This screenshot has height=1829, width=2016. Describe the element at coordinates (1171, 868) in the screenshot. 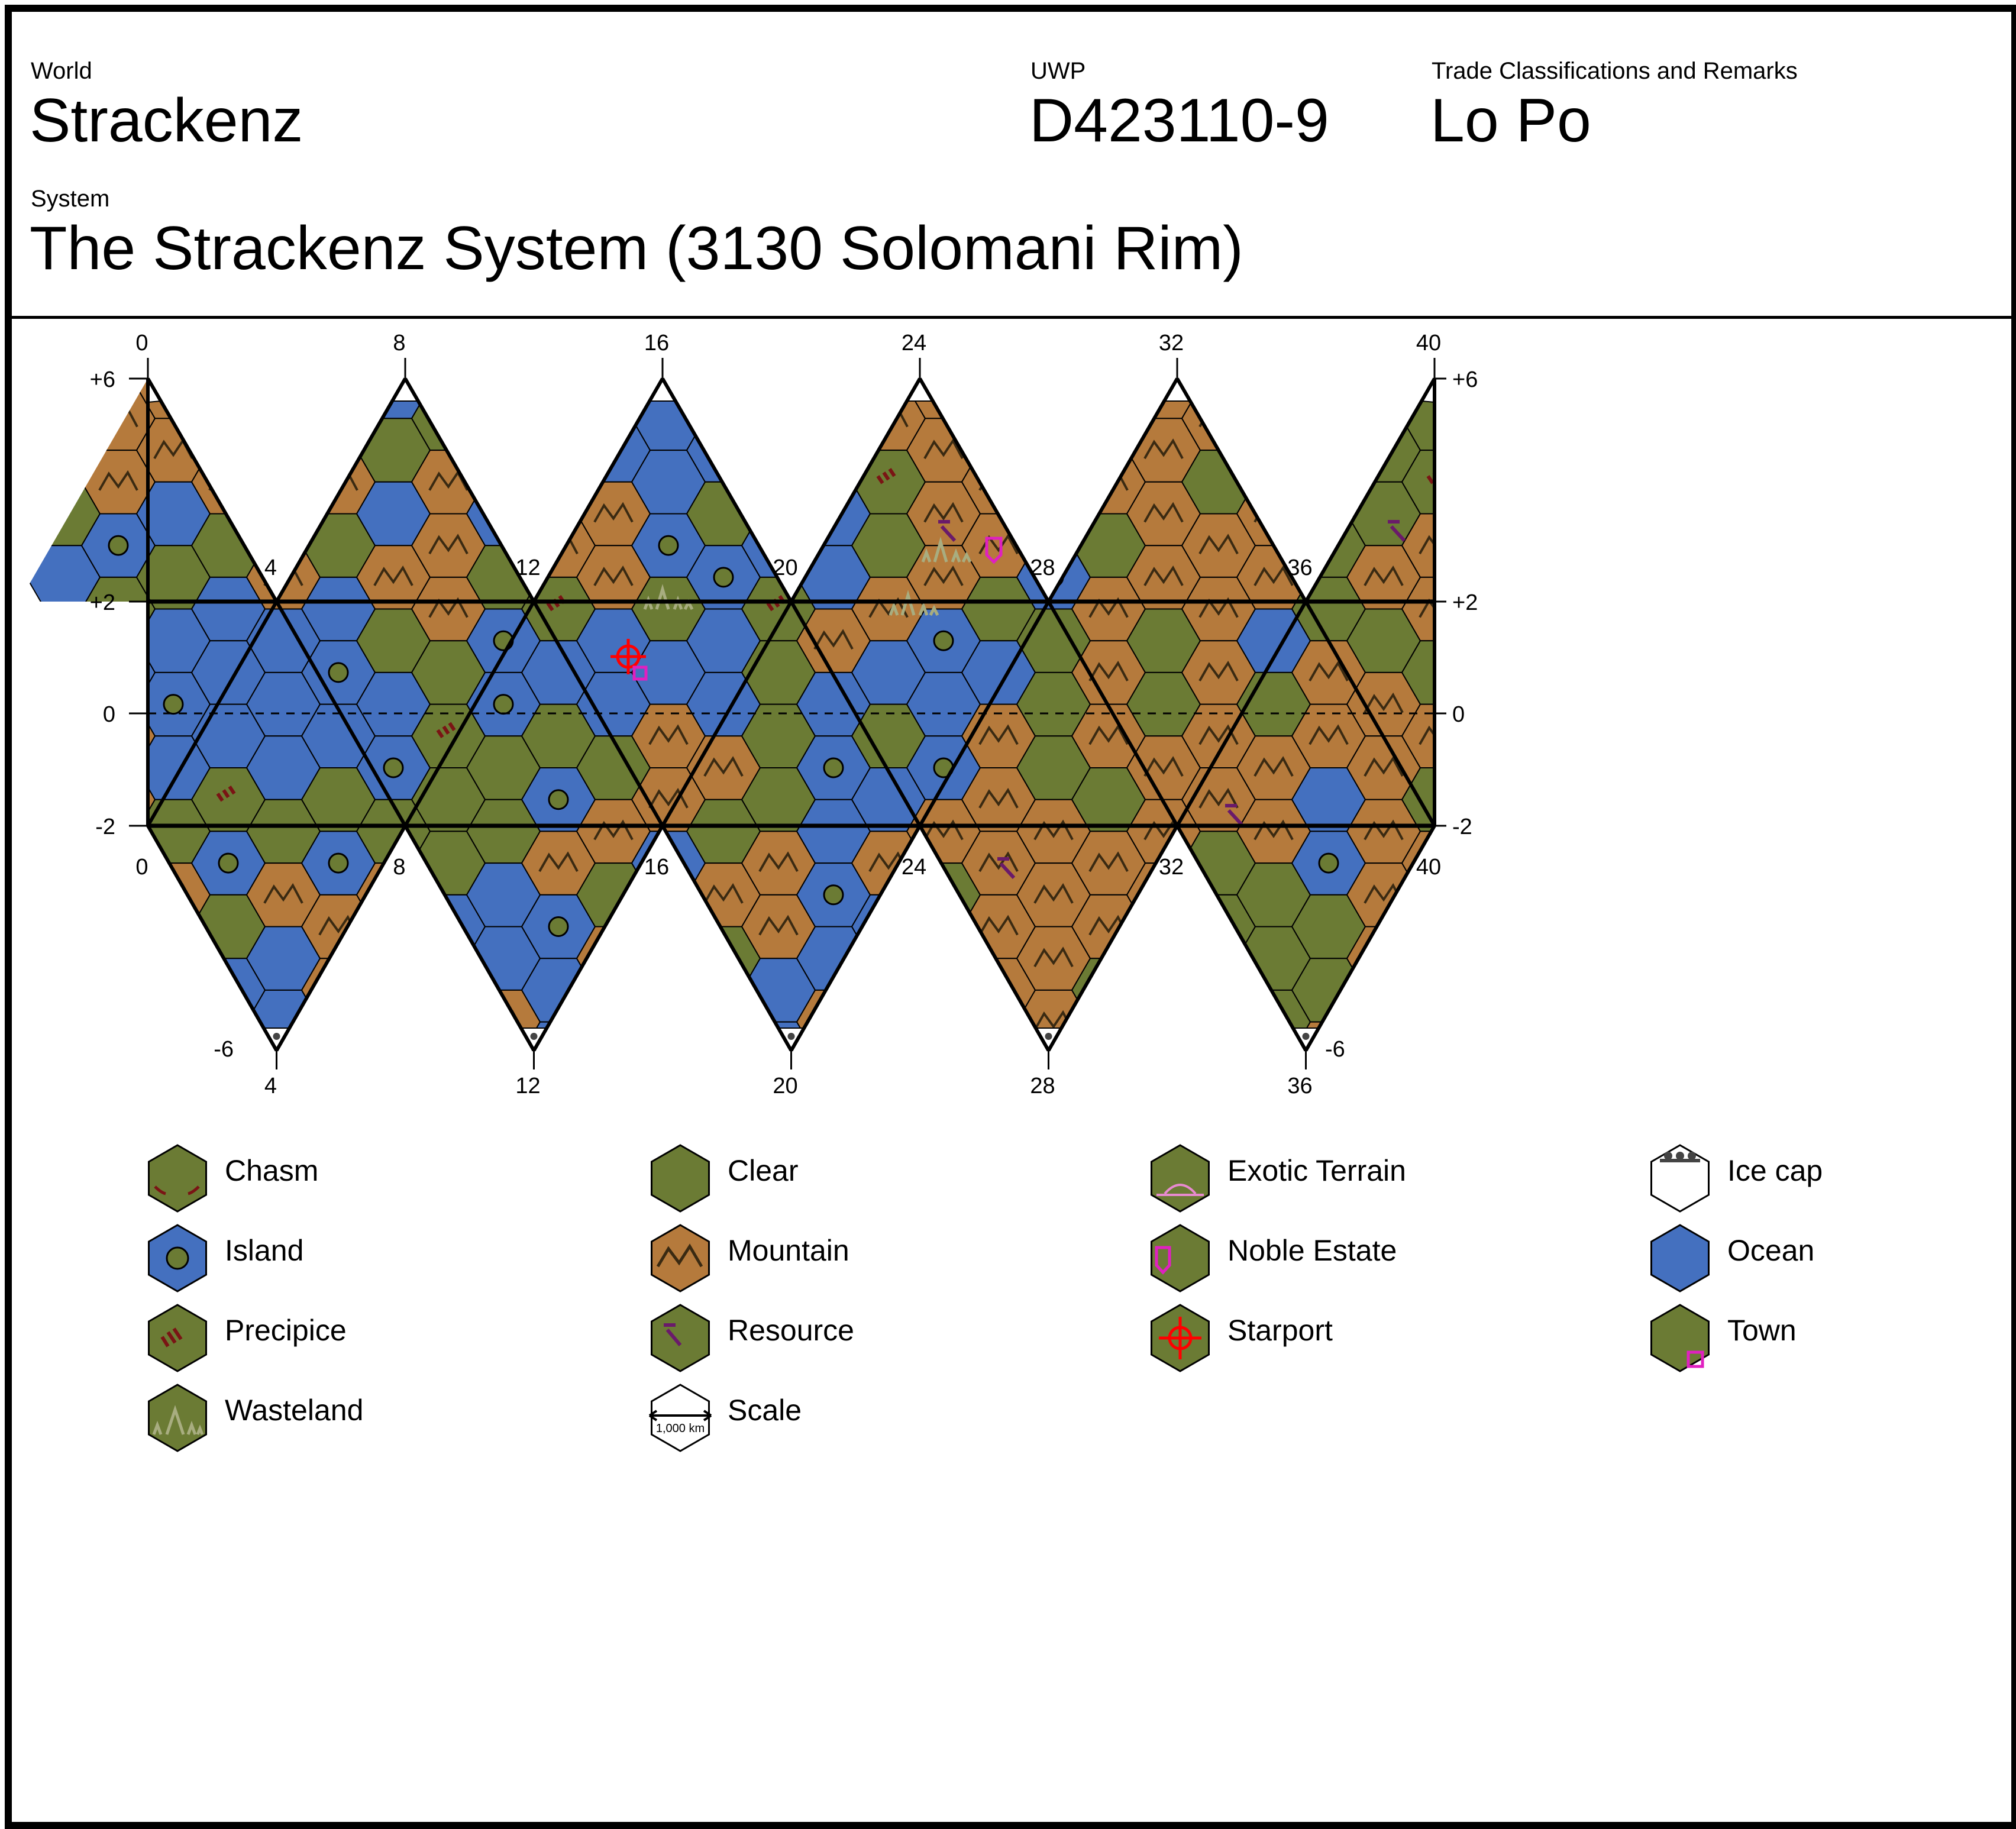

I see `bottom-inner-tick-label: 32` at that location.